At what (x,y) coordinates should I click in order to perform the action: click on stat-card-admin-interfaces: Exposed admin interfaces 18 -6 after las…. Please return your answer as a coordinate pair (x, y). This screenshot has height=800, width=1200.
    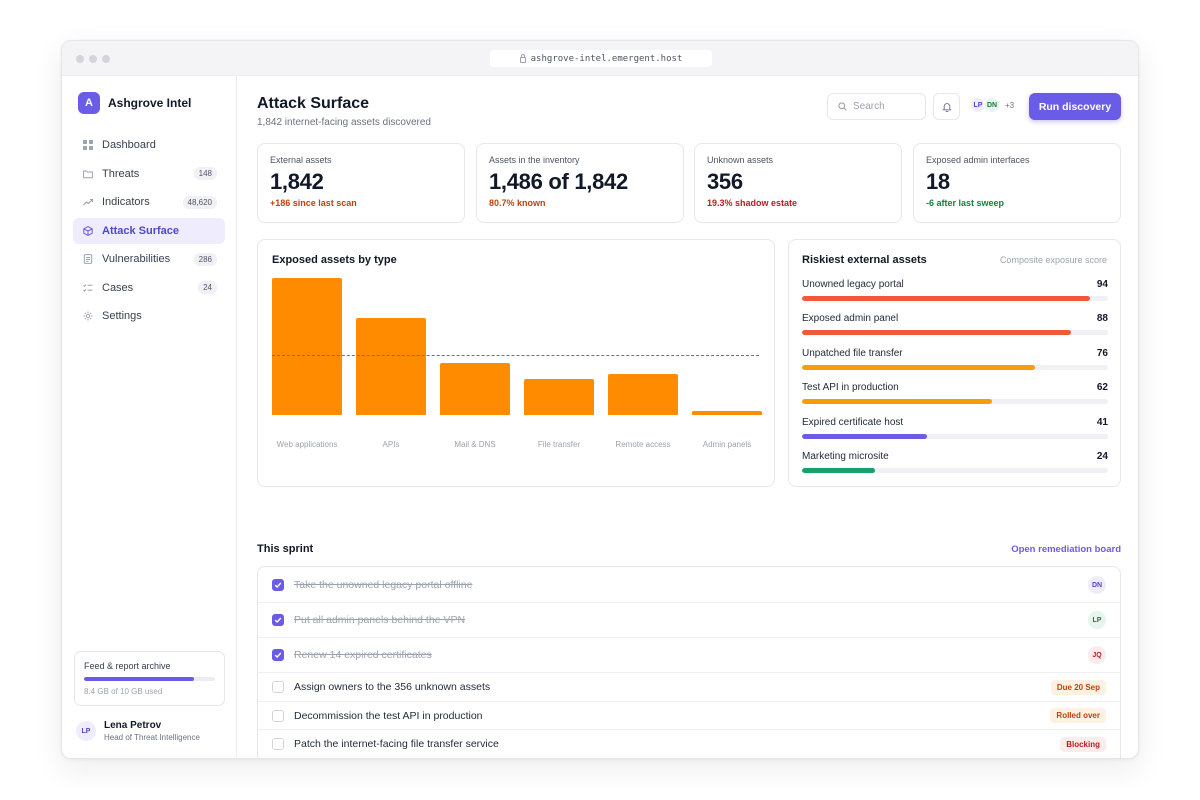
    Looking at the image, I should click on (1017, 183).